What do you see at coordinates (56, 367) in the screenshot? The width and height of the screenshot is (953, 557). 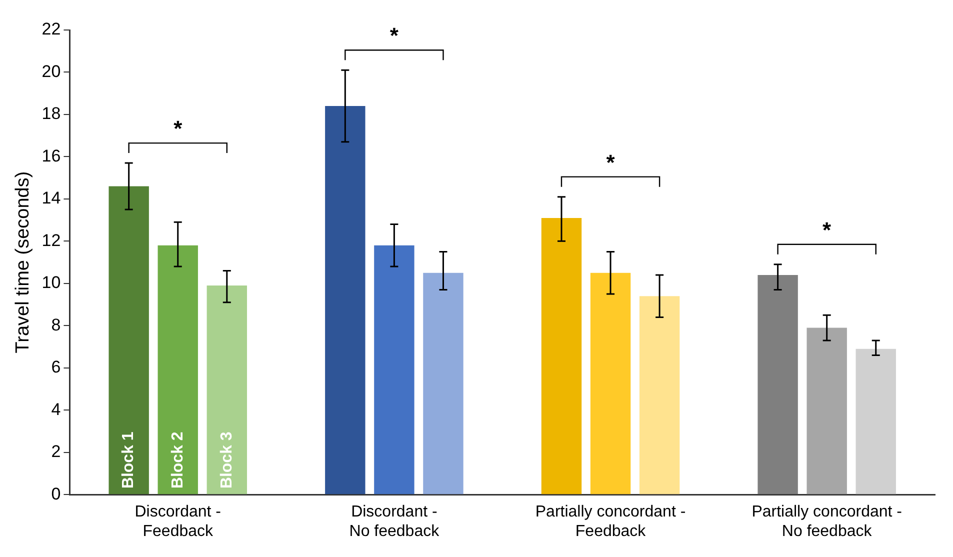 I see `y-tick-label: 6` at bounding box center [56, 367].